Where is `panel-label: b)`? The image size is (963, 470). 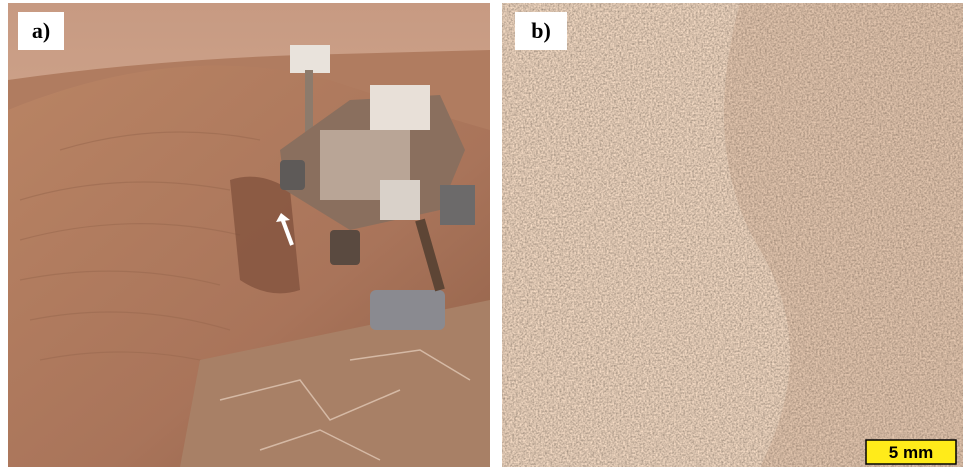
panel-label: b) is located at coordinates (541, 30).